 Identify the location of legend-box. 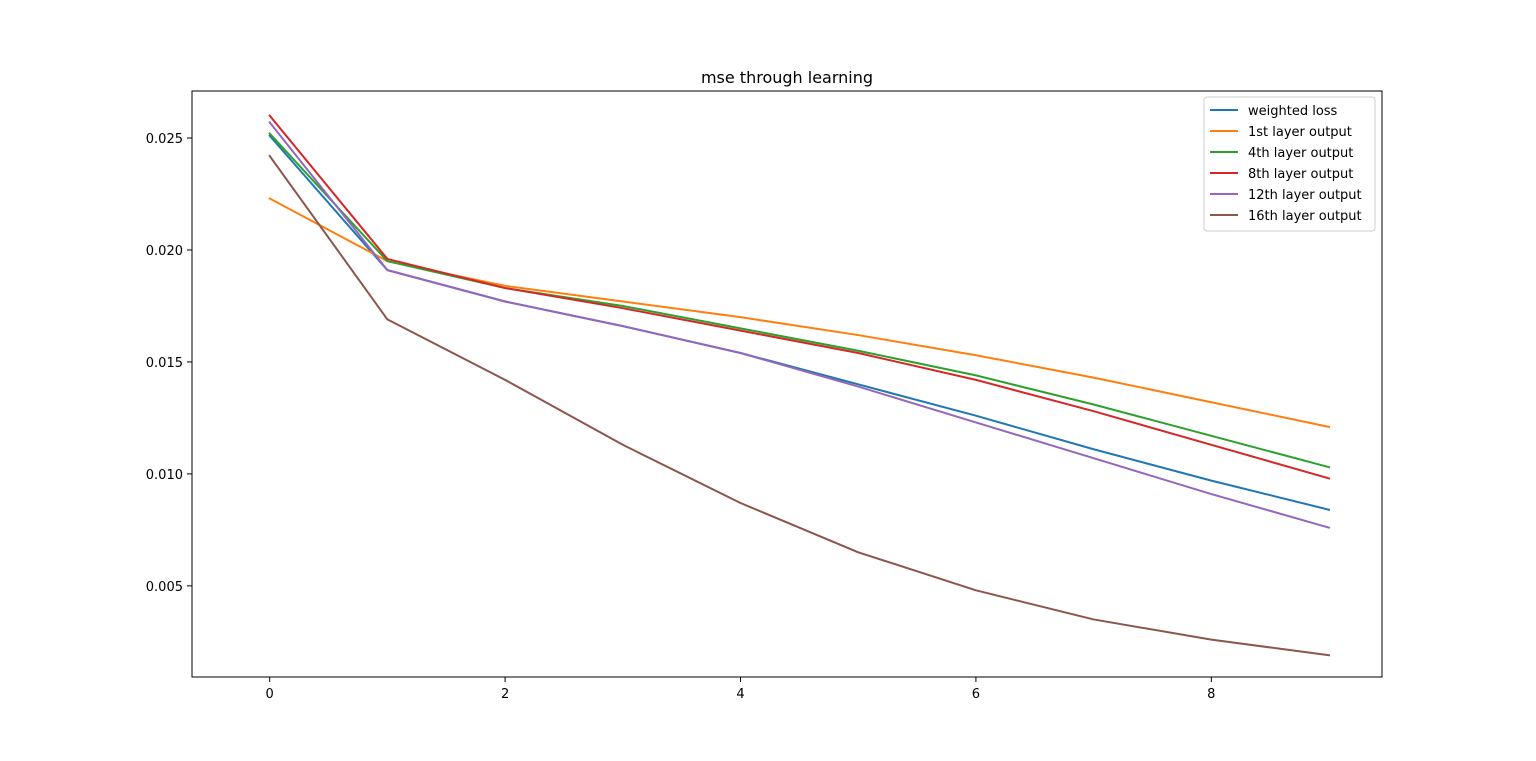
(1289, 164).